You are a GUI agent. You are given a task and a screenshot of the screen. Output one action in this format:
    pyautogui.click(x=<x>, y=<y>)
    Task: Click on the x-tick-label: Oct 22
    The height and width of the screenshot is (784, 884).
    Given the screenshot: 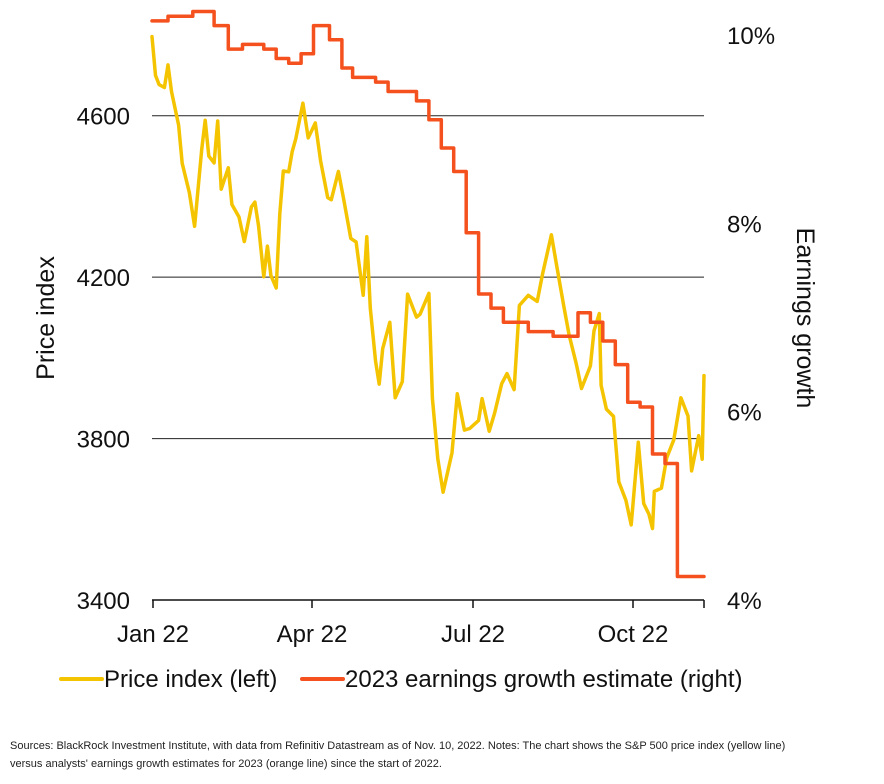 What is the action you would take?
    pyautogui.click(x=633, y=634)
    